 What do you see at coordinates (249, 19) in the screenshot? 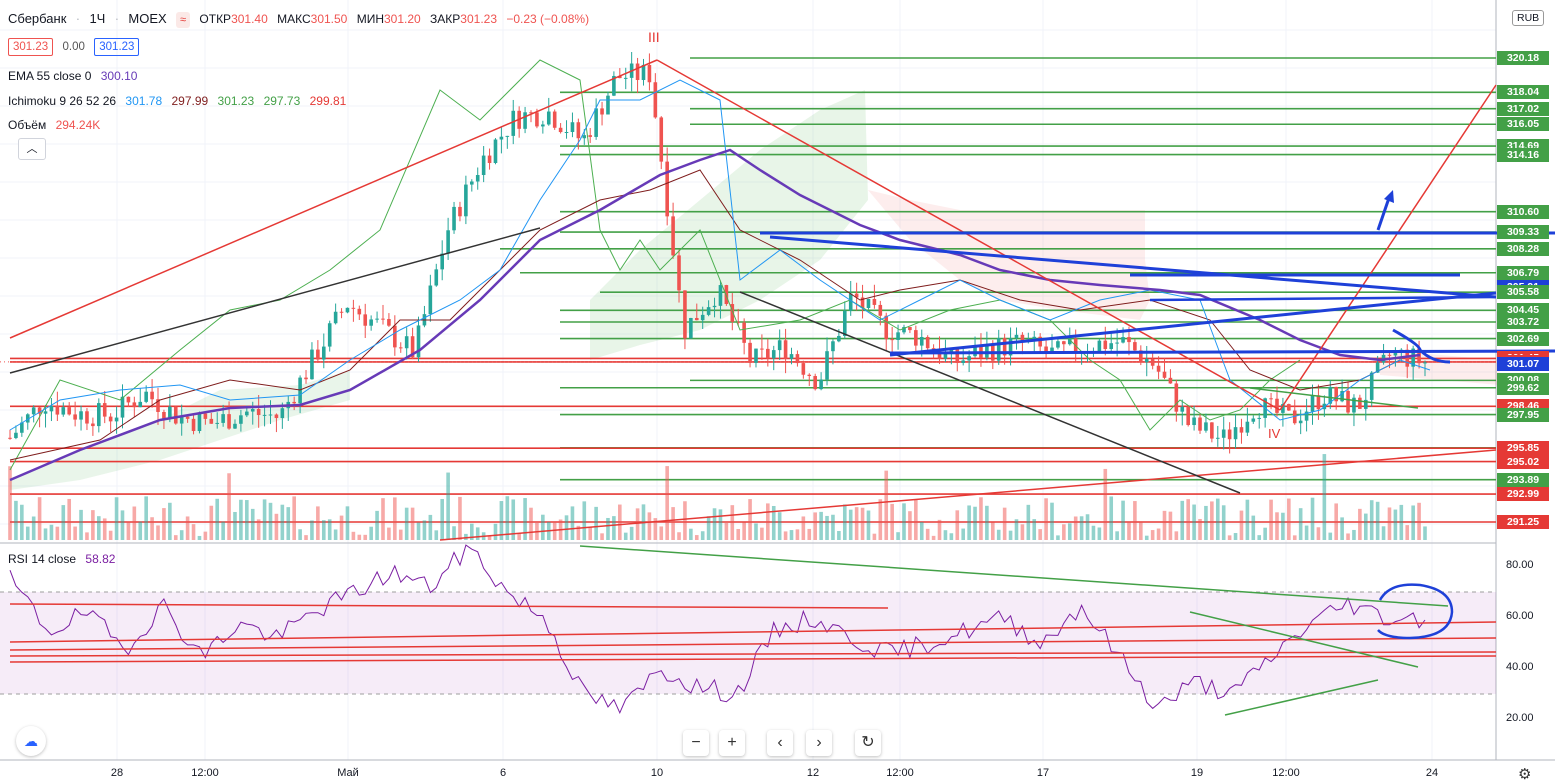
I see `open-value: 301.40` at bounding box center [249, 19].